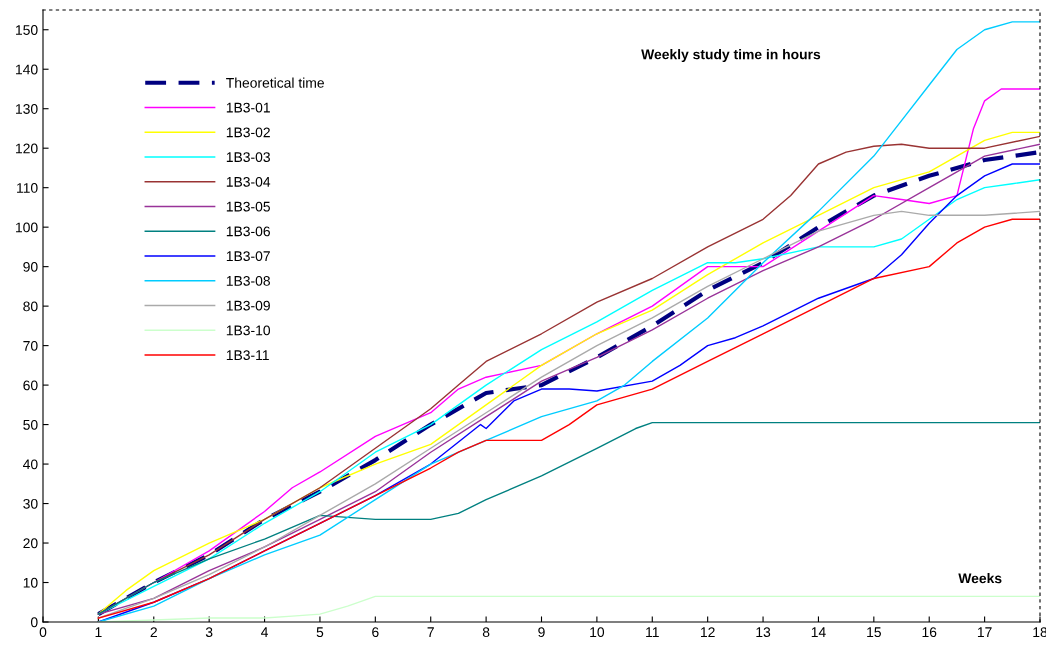 The width and height of the screenshot is (1046, 657). Describe the element at coordinates (541, 632) in the screenshot. I see `x-tick-label: 9` at that location.